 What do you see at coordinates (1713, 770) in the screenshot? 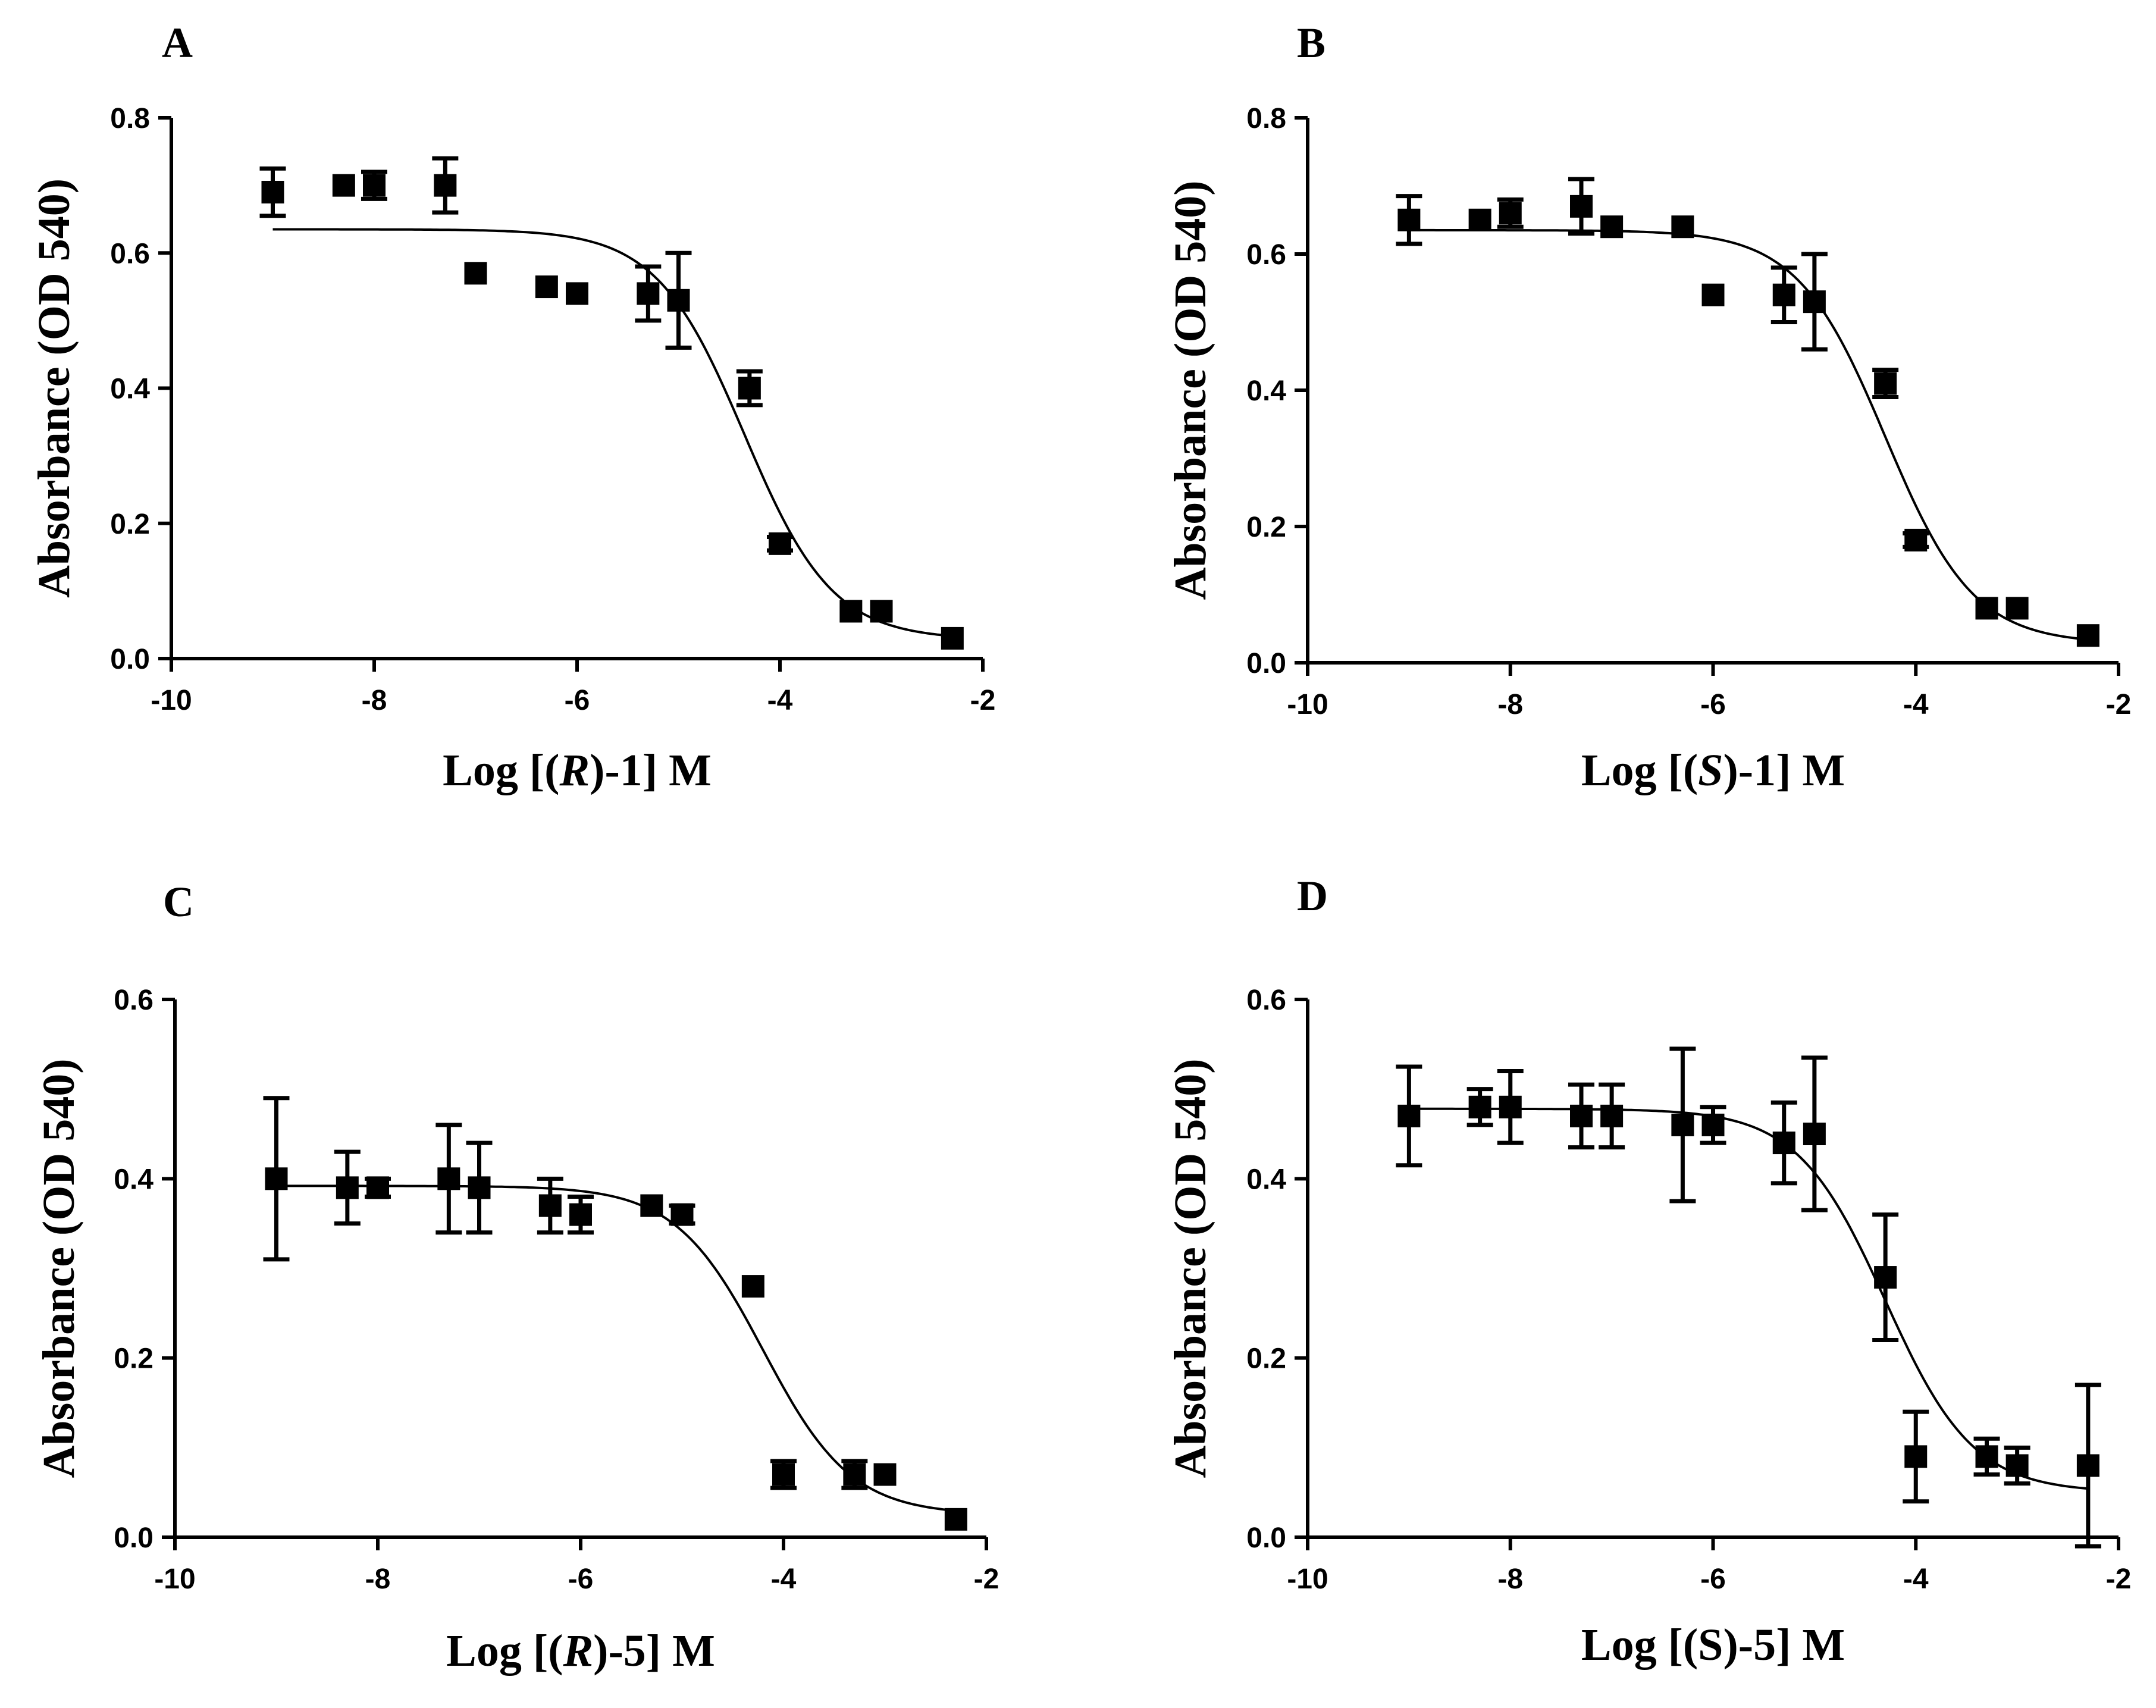
I see `x-axis-title: Log [(S)-1] M` at bounding box center [1713, 770].